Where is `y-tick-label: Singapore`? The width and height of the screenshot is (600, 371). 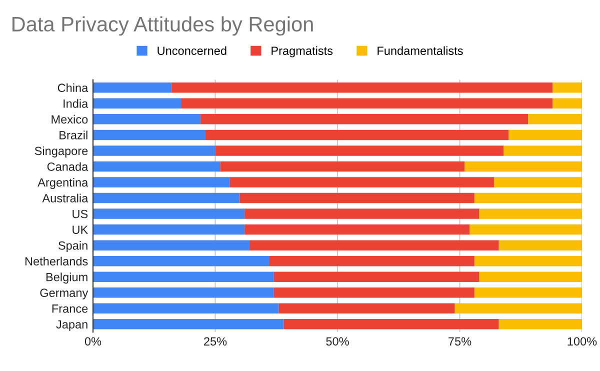 y-tick-label: Singapore is located at coordinates (61, 152).